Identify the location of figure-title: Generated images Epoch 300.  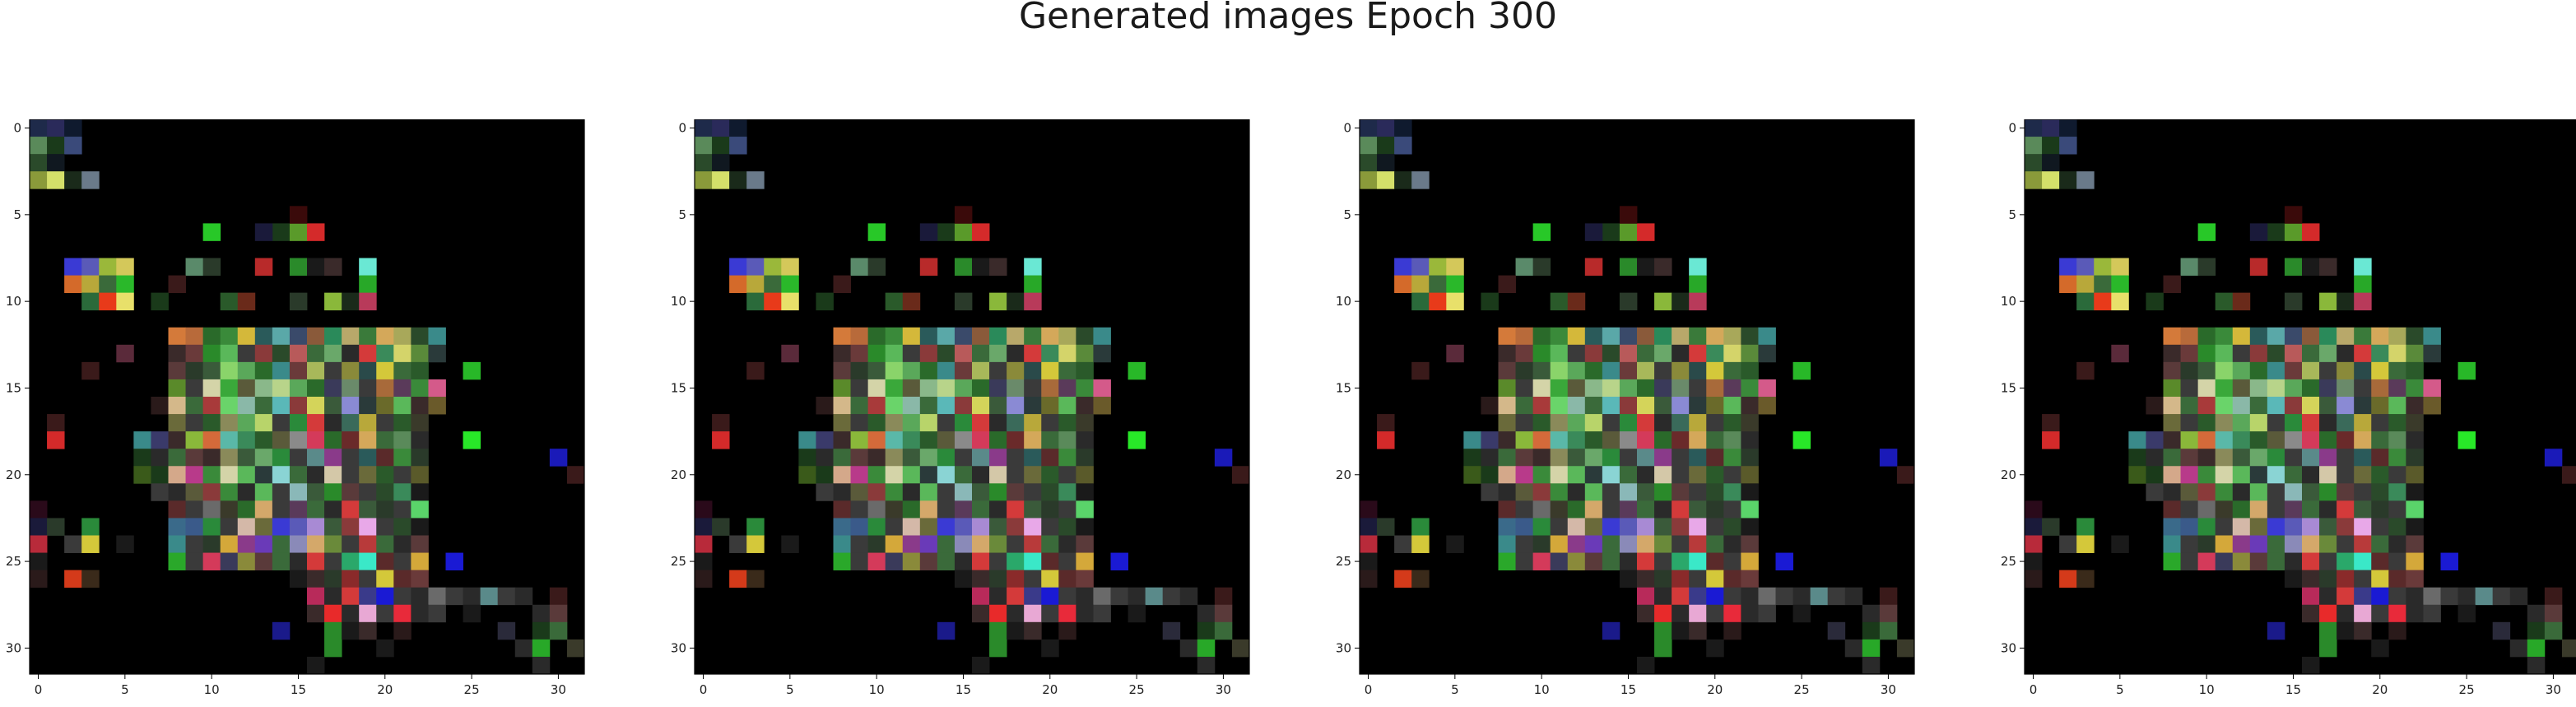
(1288, 18).